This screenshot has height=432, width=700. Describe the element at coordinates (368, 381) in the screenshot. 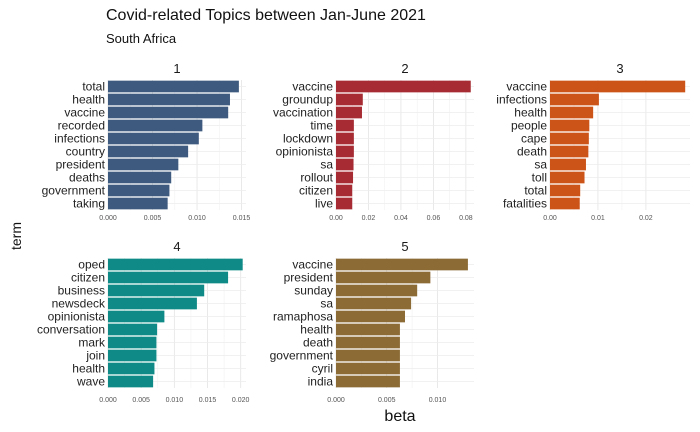

I see `bar-india` at that location.